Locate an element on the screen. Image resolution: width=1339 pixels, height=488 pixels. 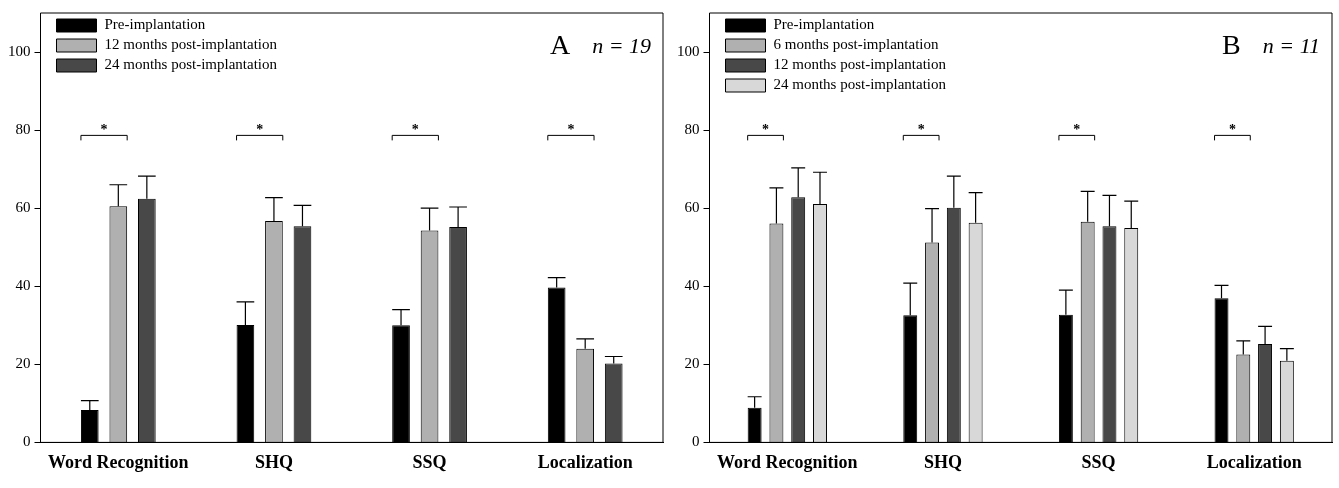
annotation: n = 19 is located at coordinates (621, 45).